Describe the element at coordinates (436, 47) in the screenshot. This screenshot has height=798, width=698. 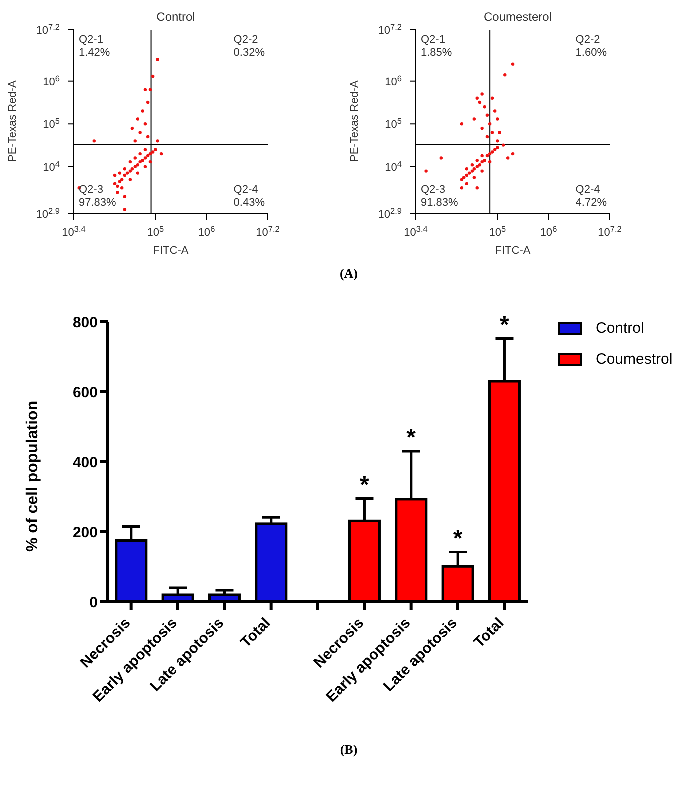
I see `annotation: Q2-1 1.85%` at that location.